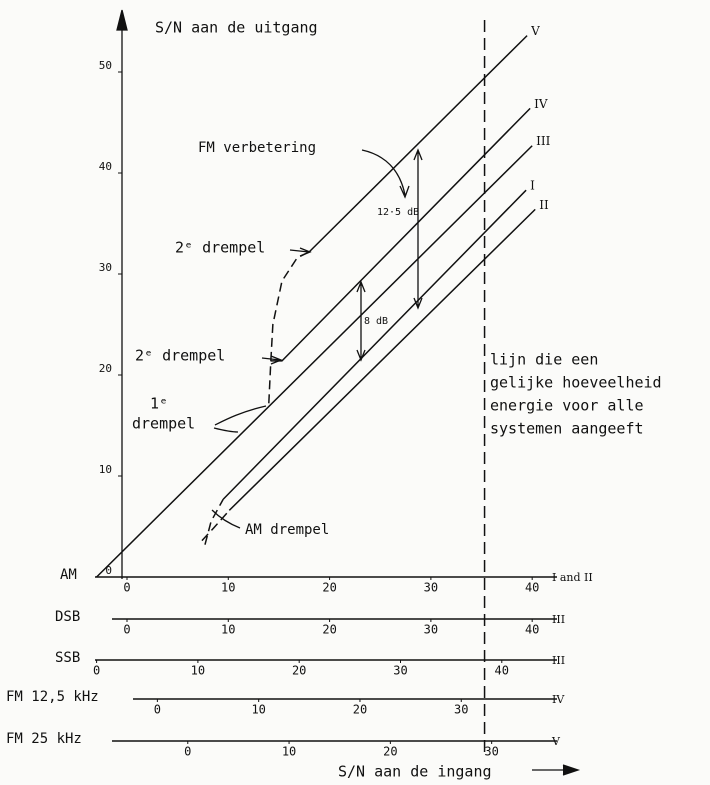 Image resolution: width=710 pixels, height=785 pixels. What do you see at coordinates (52, 697) in the screenshot?
I see `x-axis-name: FM 12,5 kHz` at bounding box center [52, 697].